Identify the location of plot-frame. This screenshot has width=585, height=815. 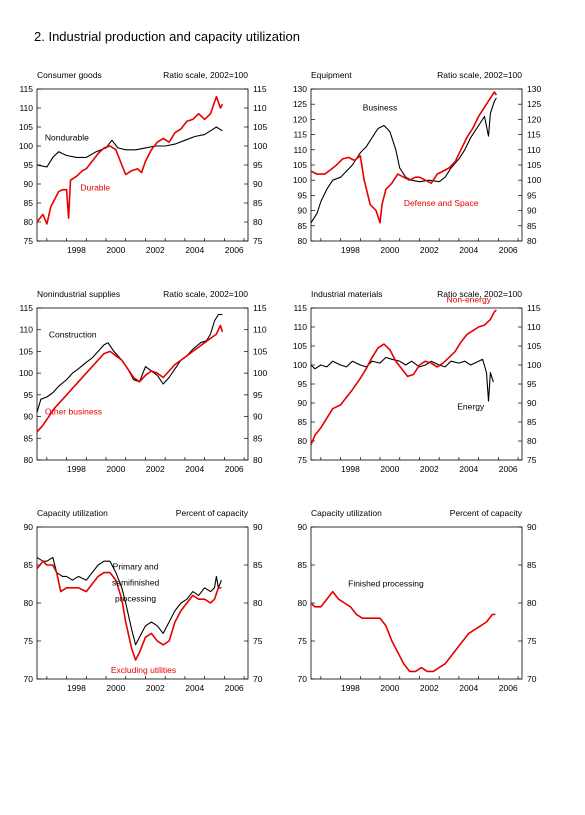
(142, 384).